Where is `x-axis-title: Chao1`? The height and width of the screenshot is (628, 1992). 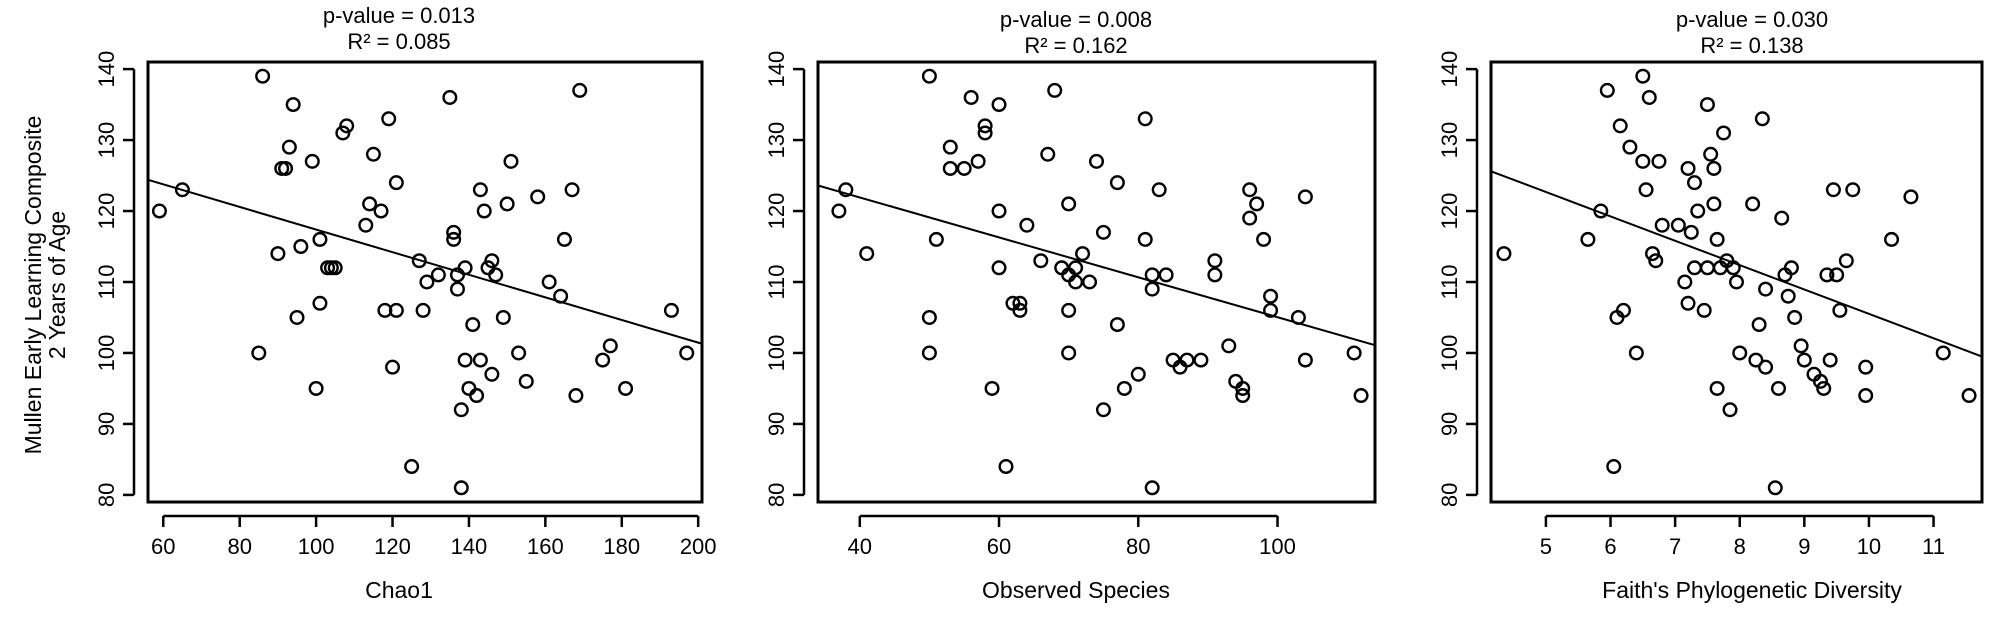
x-axis-title: Chao1 is located at coordinates (399, 590).